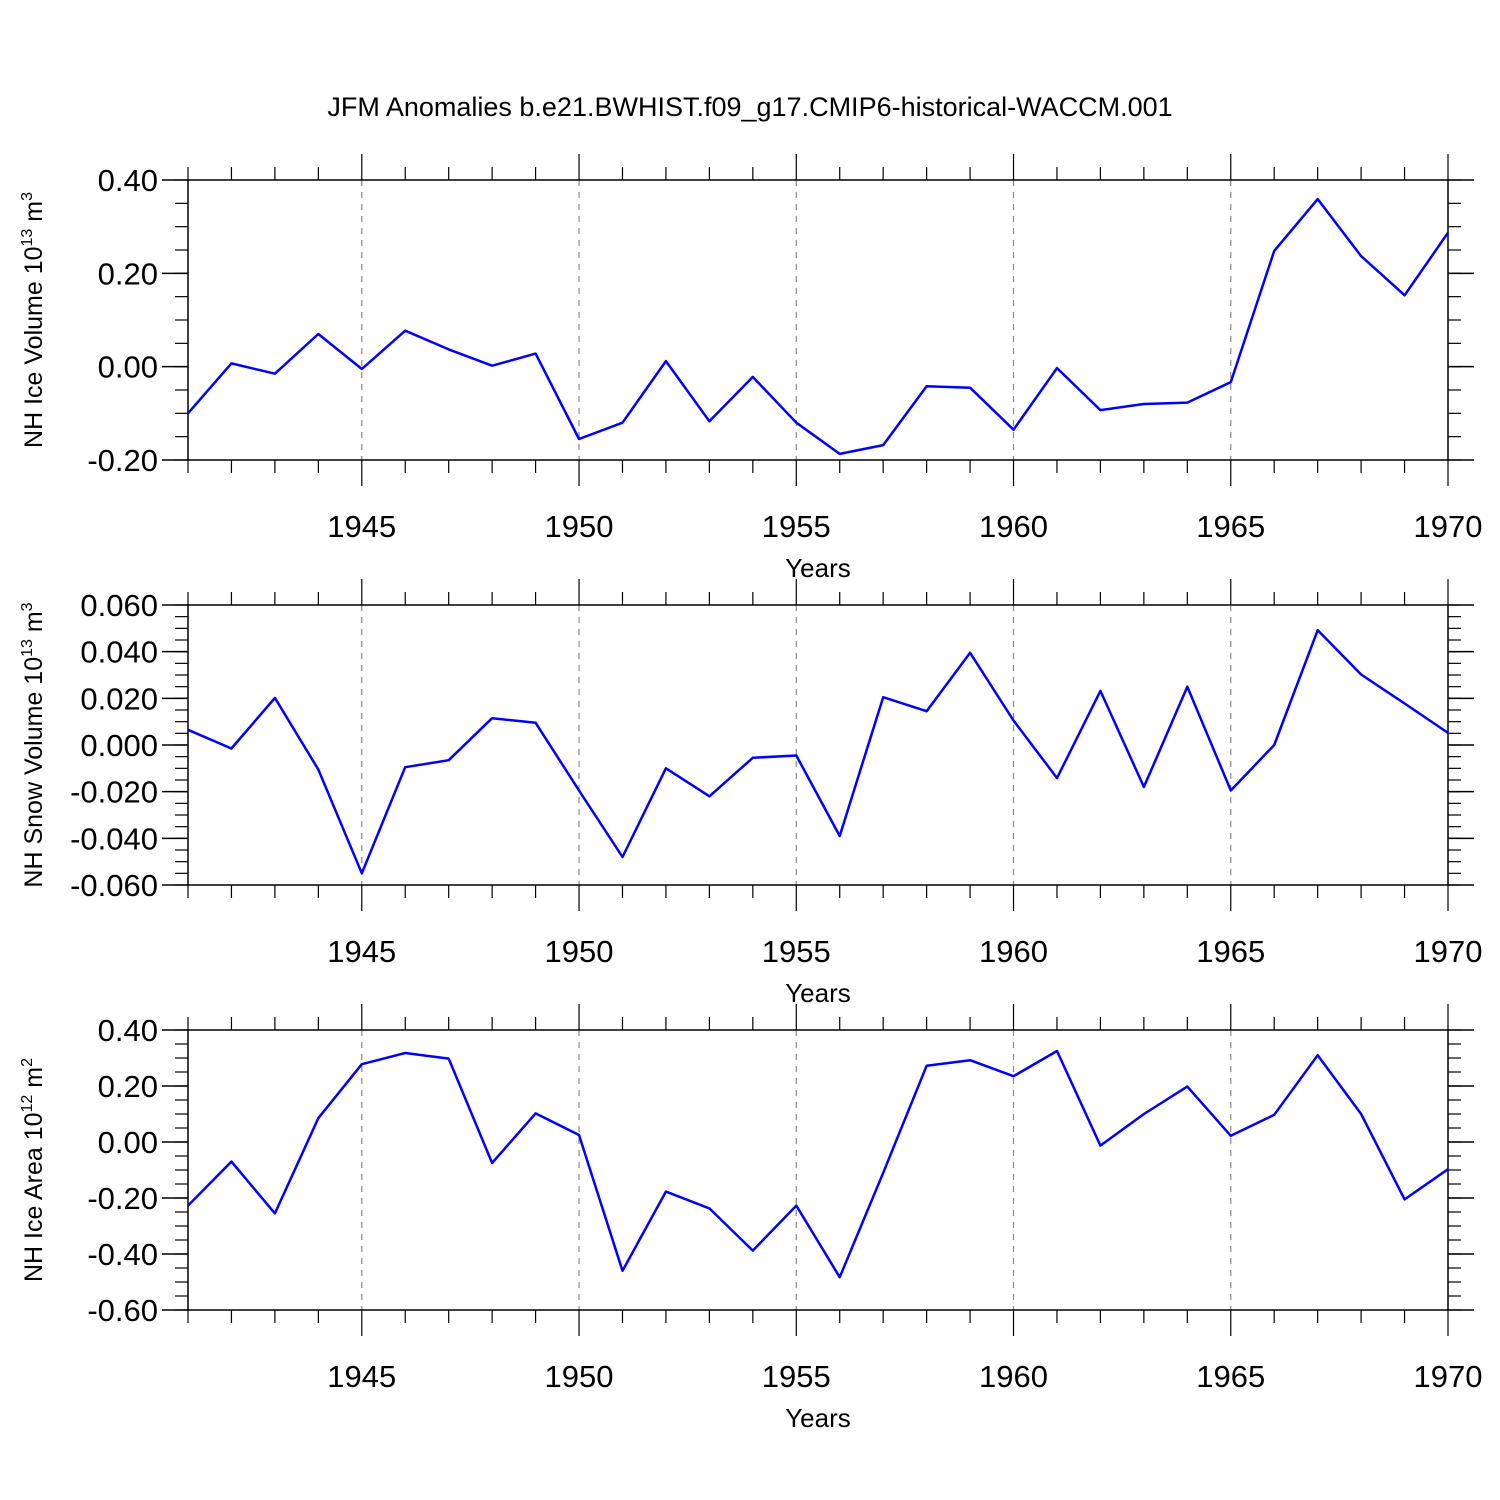 This screenshot has width=1500, height=1500. Describe the element at coordinates (34, 347) in the screenshot. I see `y-axis-title-text: NH Ice Volume 10` at that location.